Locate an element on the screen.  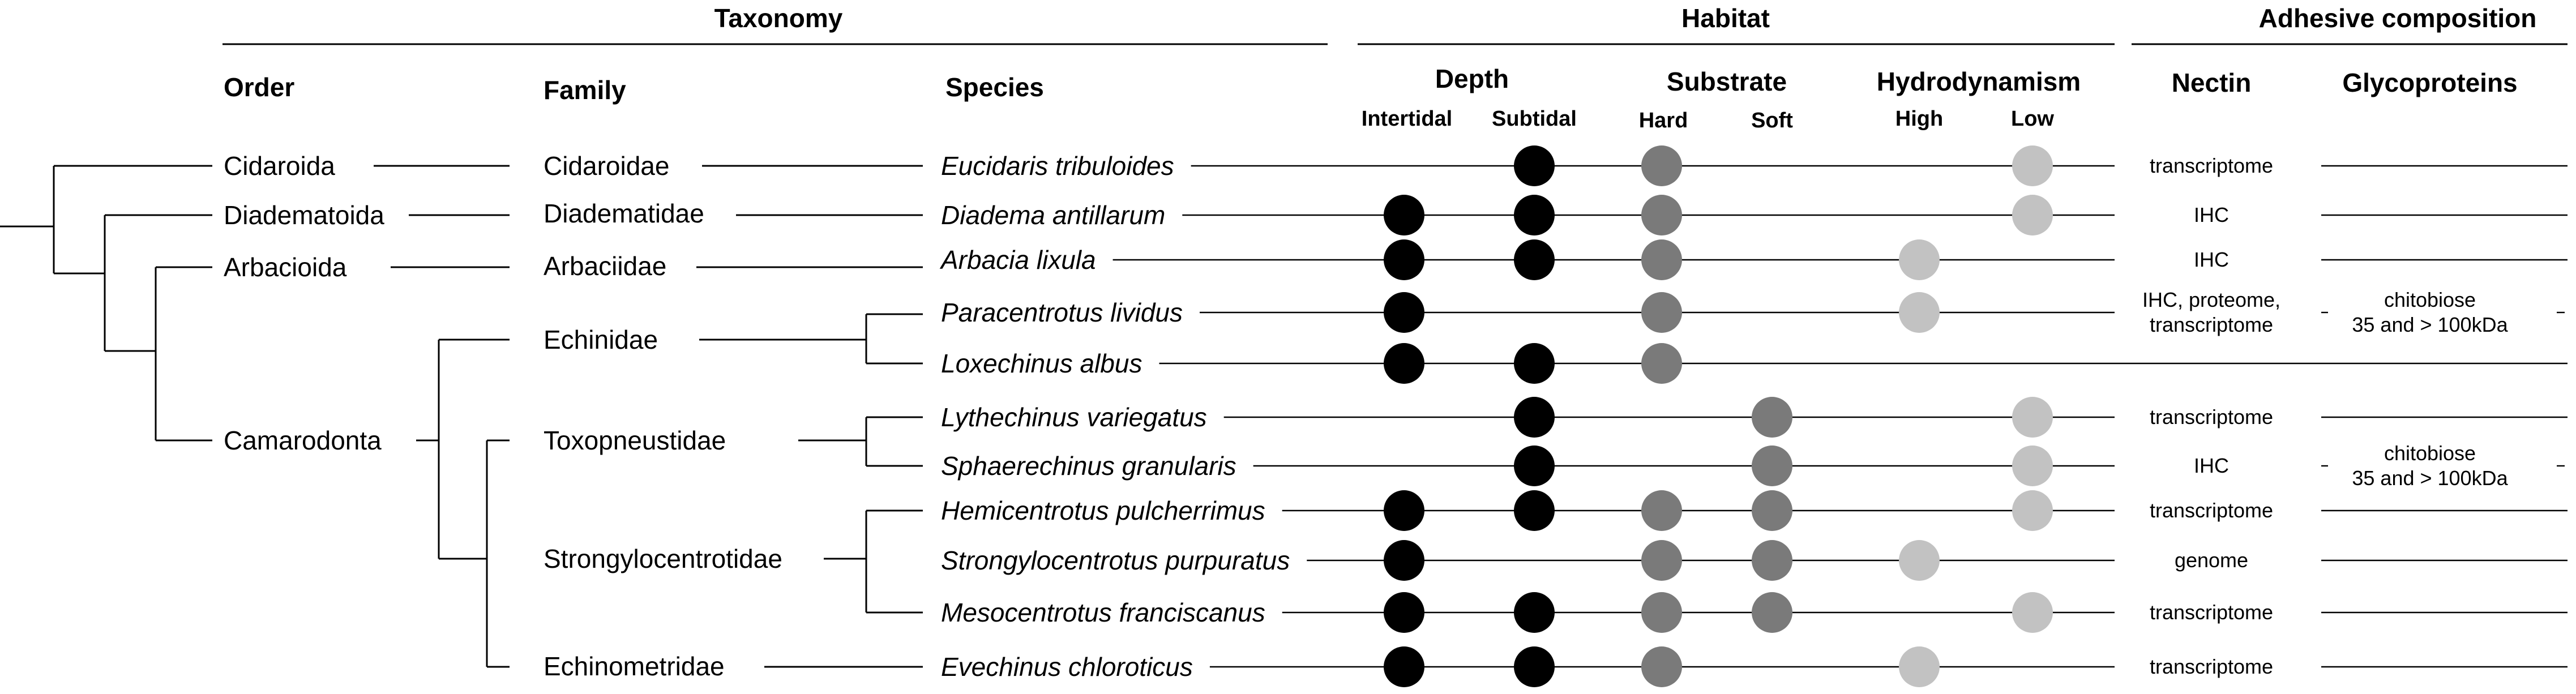
species-row: Hemicentrotus pulcherrimus transcriptome is located at coordinates (1754, 510).